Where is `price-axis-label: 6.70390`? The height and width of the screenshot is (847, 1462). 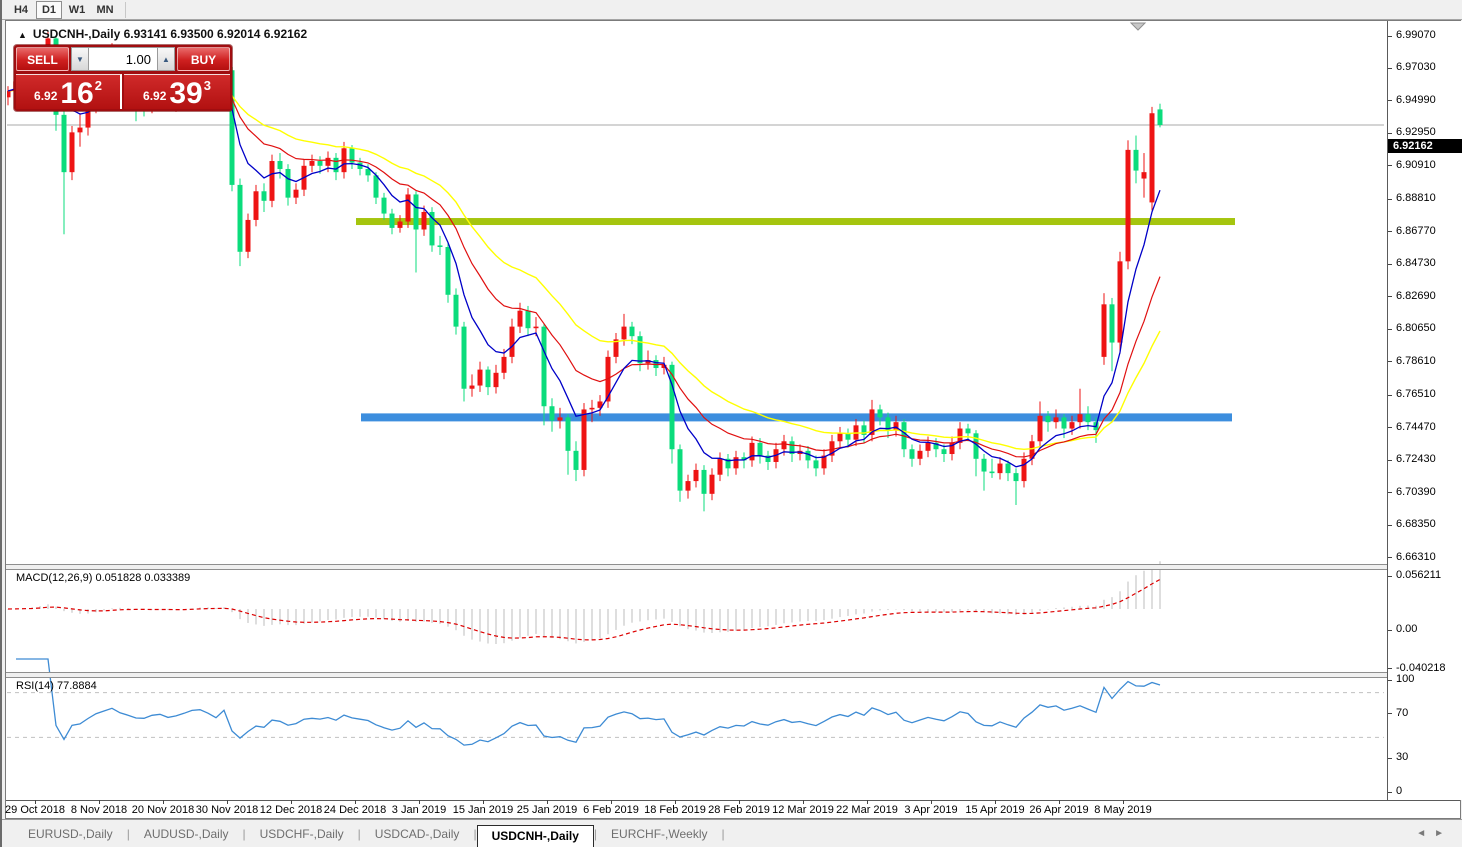 price-axis-label: 6.70390 is located at coordinates (1416, 491).